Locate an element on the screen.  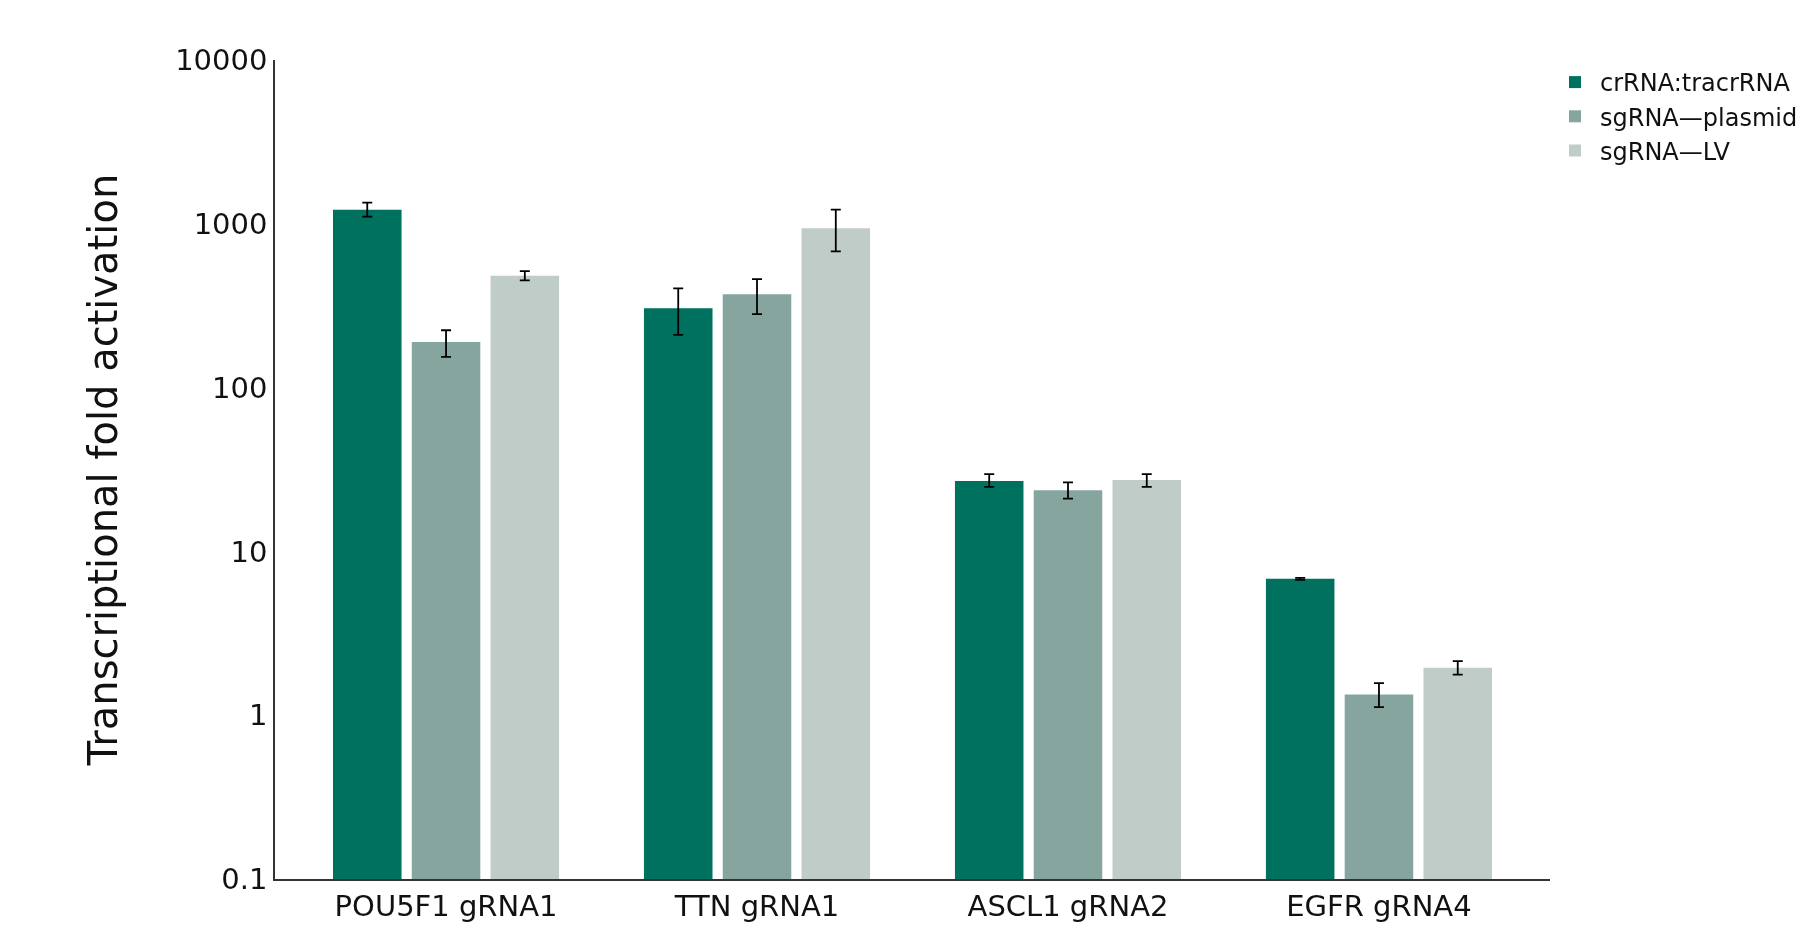
legend-label: crRNA:tracrRNA is located at coordinates (1695, 83).